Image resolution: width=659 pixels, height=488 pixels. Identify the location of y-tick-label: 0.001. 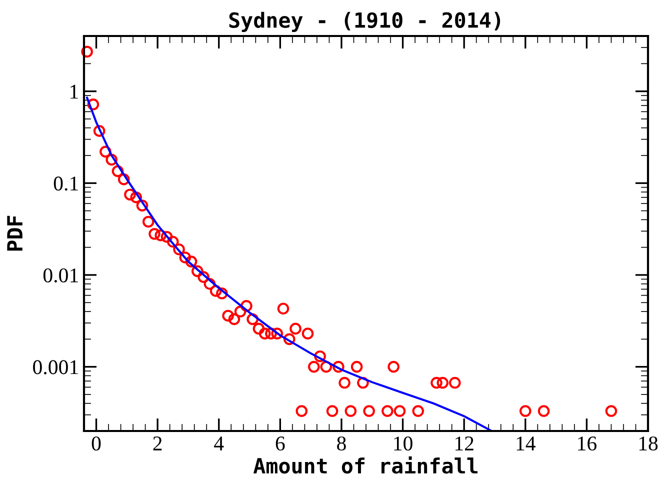
(55, 367).